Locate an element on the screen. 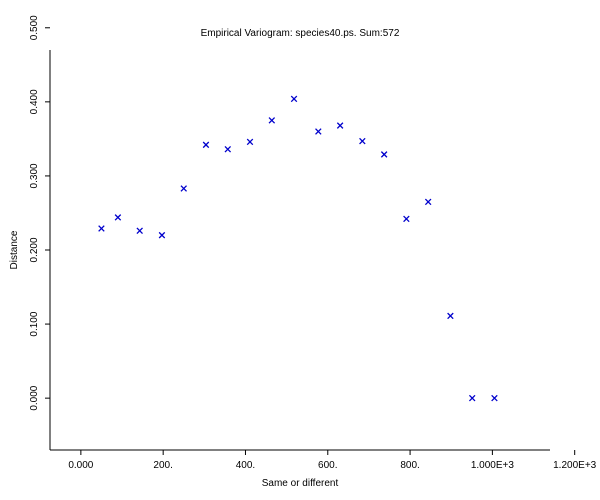 The image size is (600, 500). y-ticks: 0.000 0.100 0.200 0.300 0.400 0.500 is located at coordinates (39, 213).